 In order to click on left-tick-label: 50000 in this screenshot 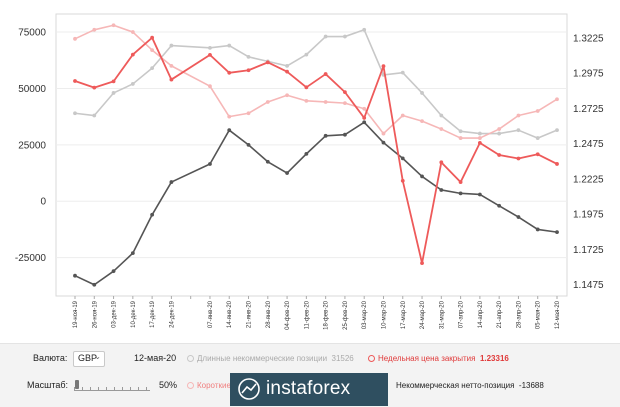, I will do `click(32, 89)`.